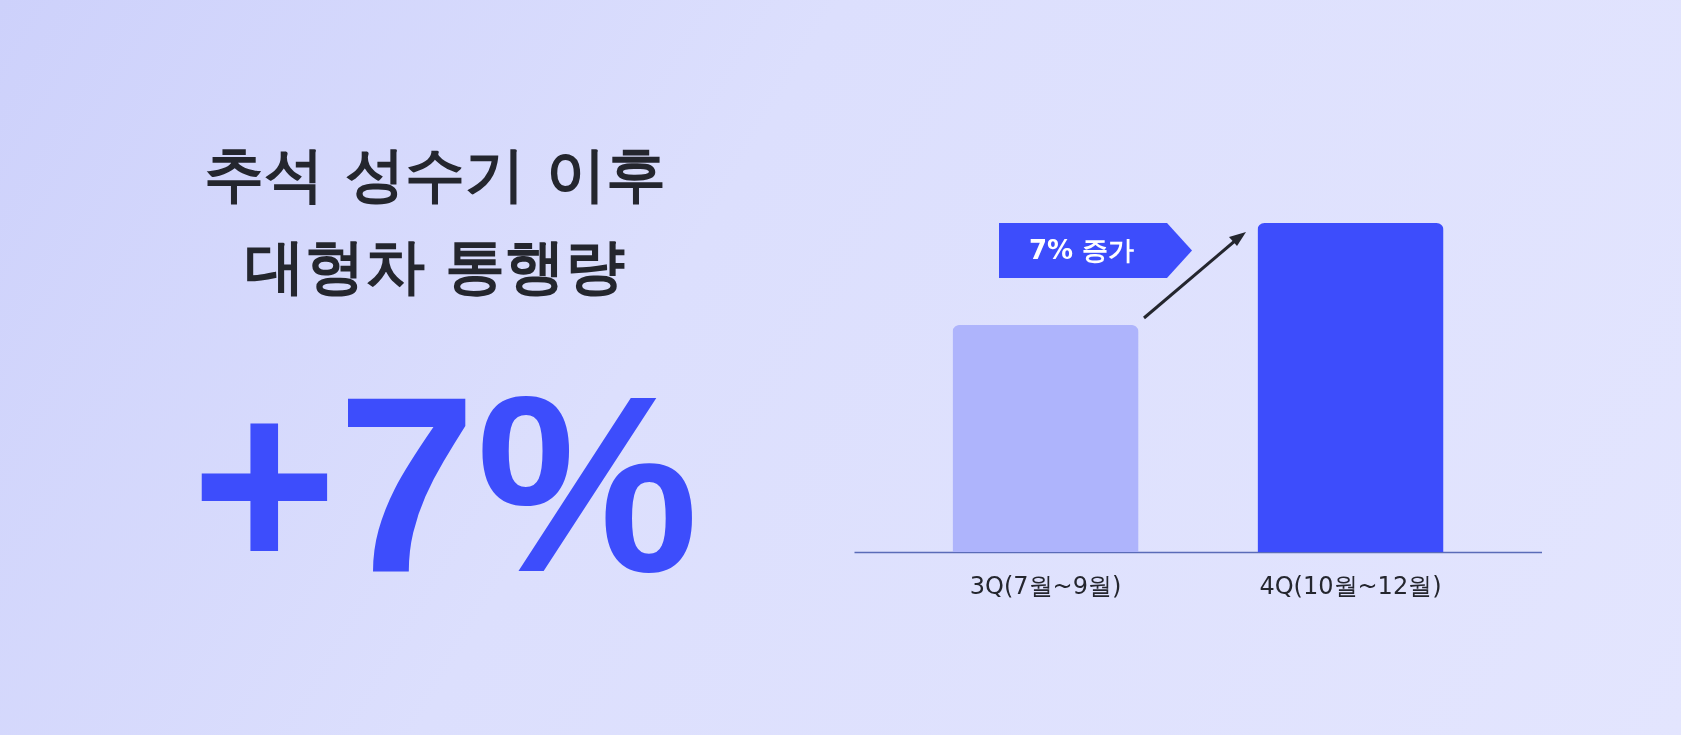 The height and width of the screenshot is (735, 1681). I want to click on x-tick-label: 4Q(10월~12월), so click(1350, 585).